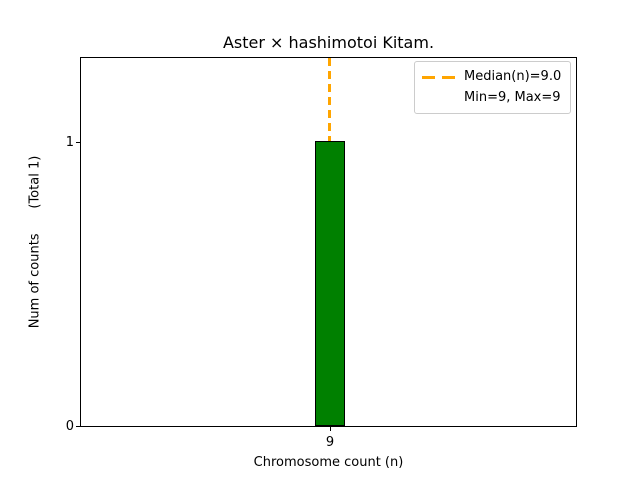  Describe the element at coordinates (69, 426) in the screenshot. I see `y-tick-label-0: 0` at that location.